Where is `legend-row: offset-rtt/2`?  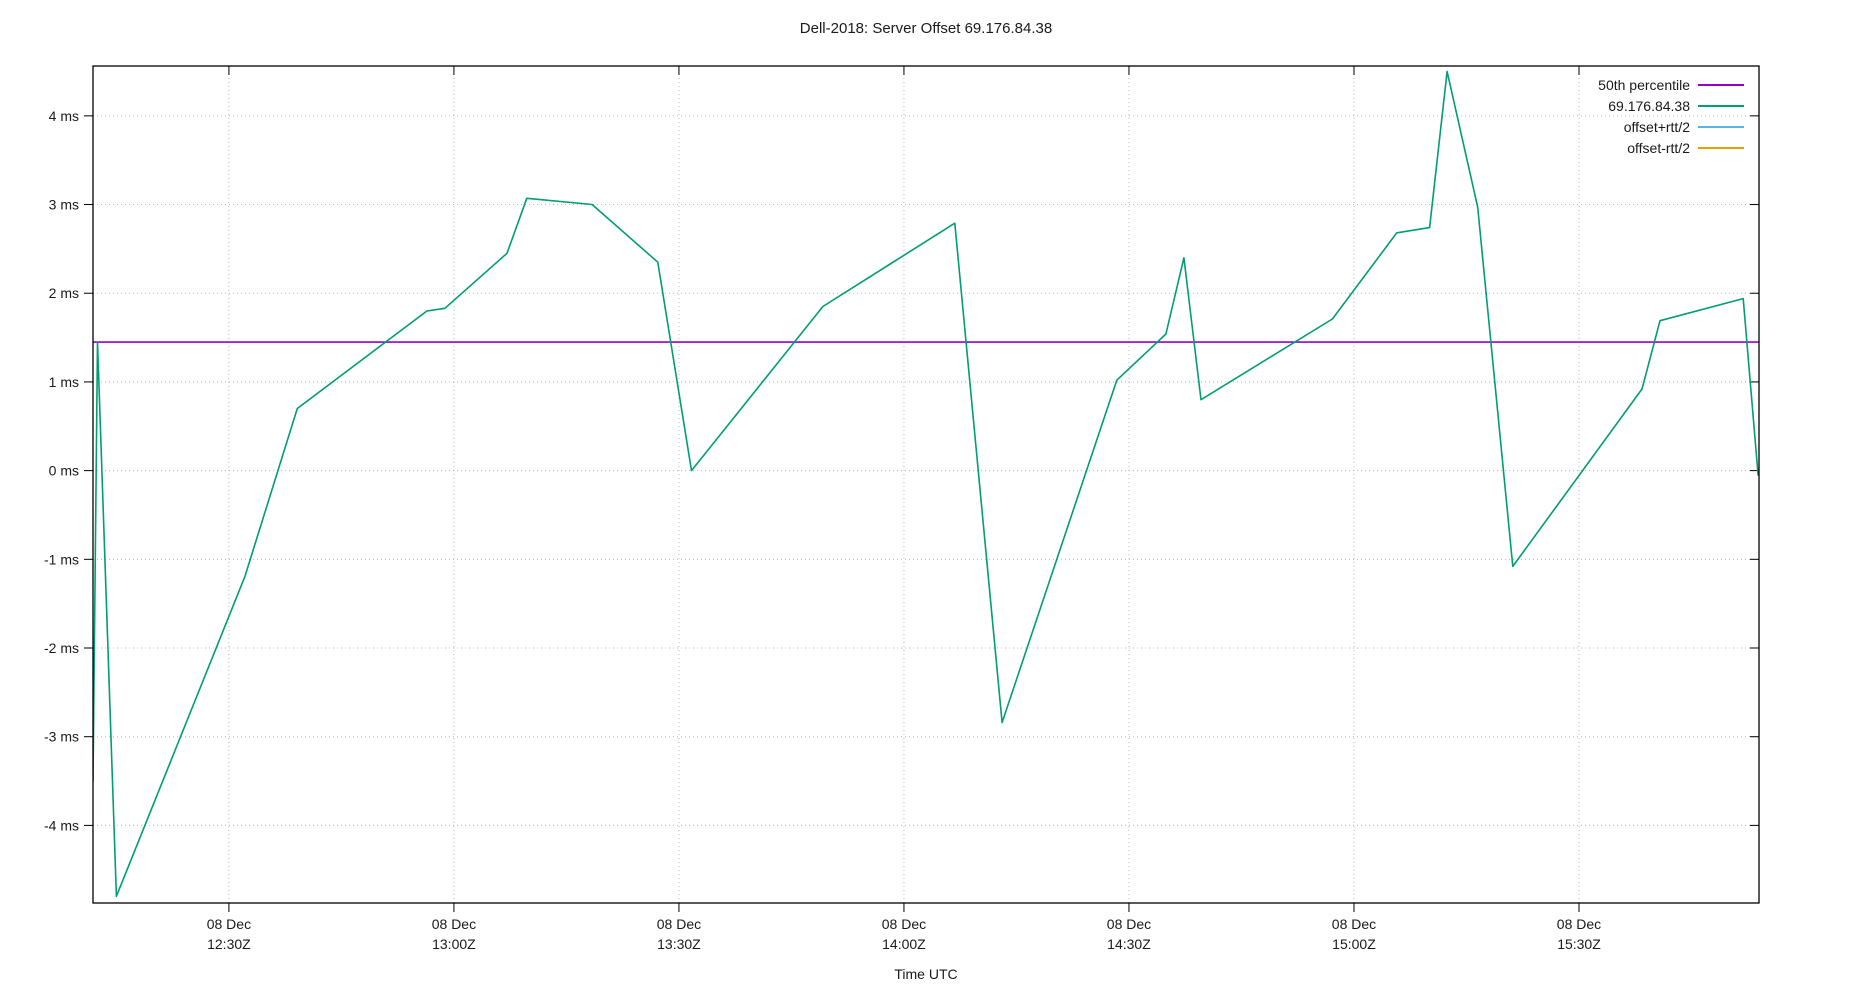
legend-row: offset-rtt/2 is located at coordinates (1685, 148).